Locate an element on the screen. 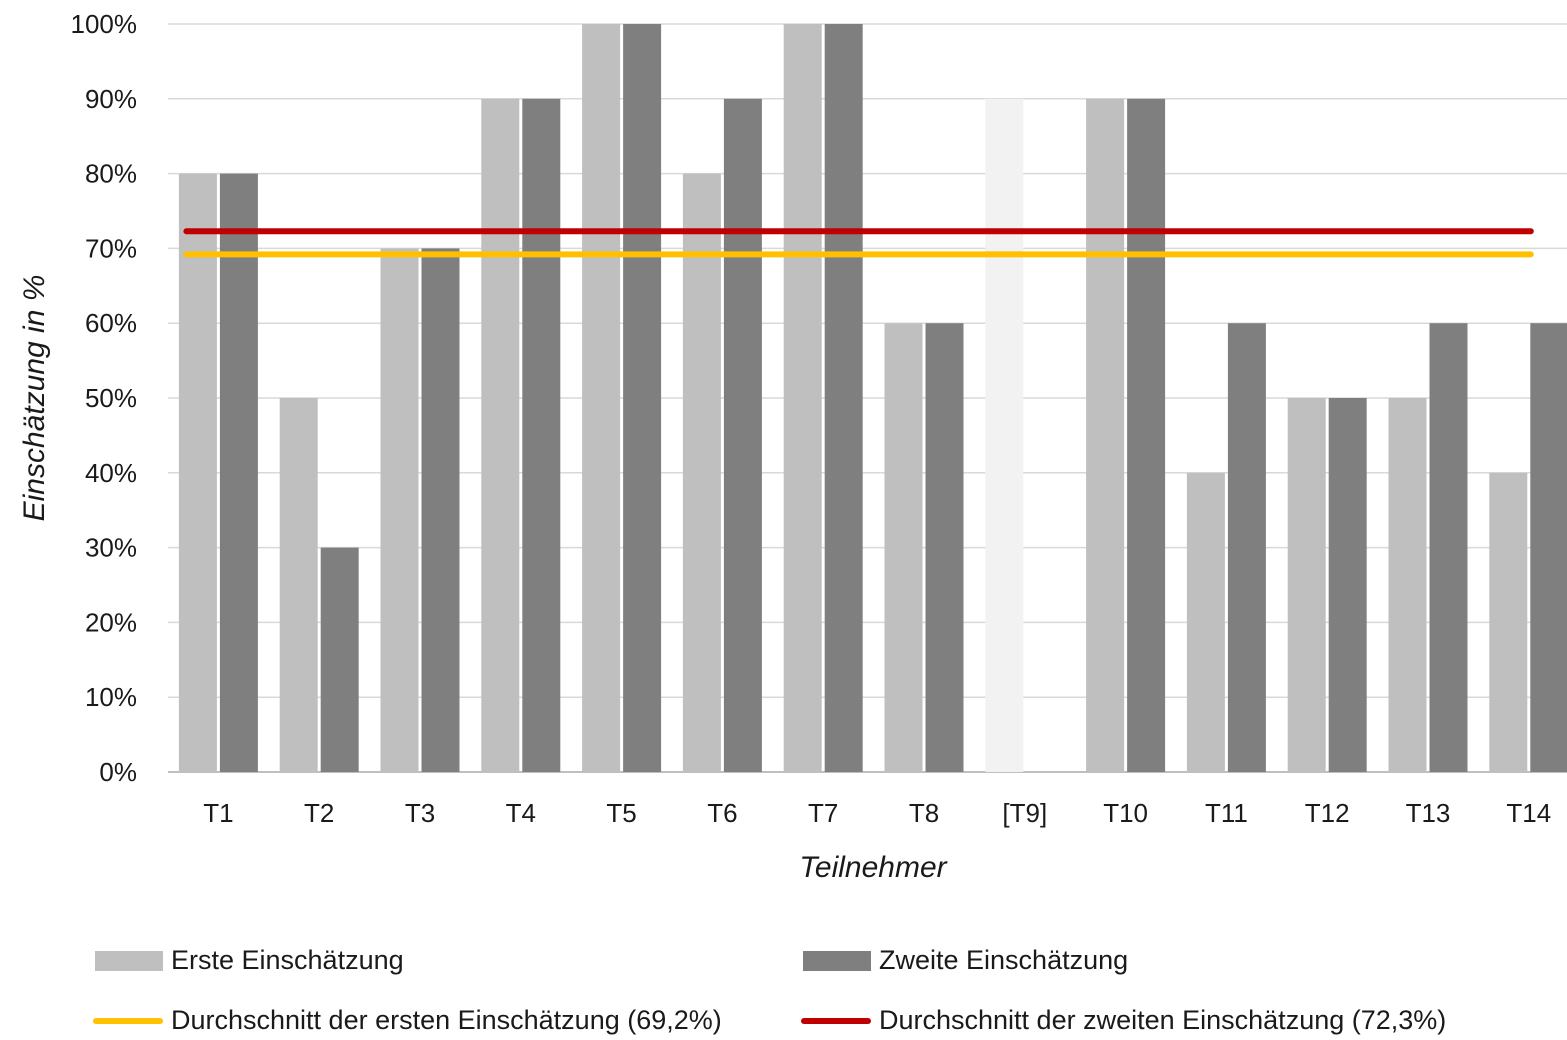 This screenshot has width=1567, height=1040. bar-zweite-T10 is located at coordinates (1146, 435).